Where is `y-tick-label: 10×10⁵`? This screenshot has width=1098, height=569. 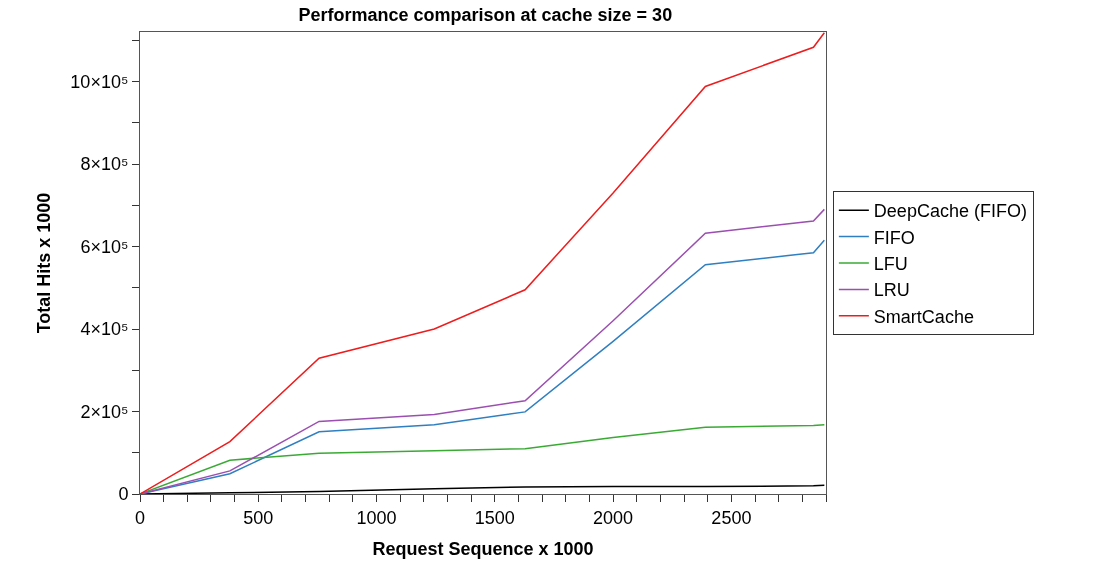 y-tick-label: 10×10⁵ is located at coordinates (99, 81).